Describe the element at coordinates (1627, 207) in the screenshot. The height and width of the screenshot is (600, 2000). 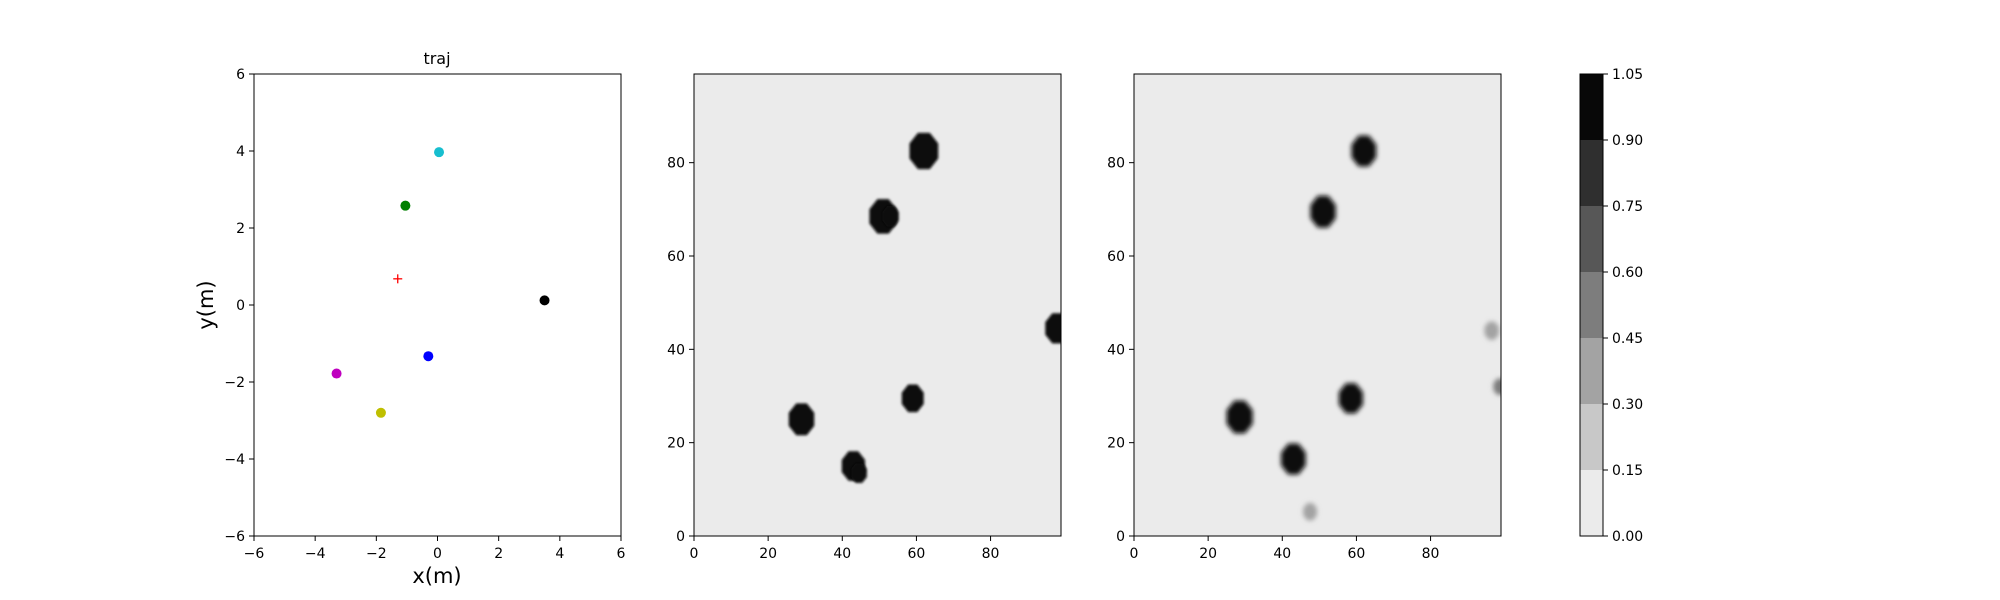
I see `colorbar-tick-label: 0.75` at that location.